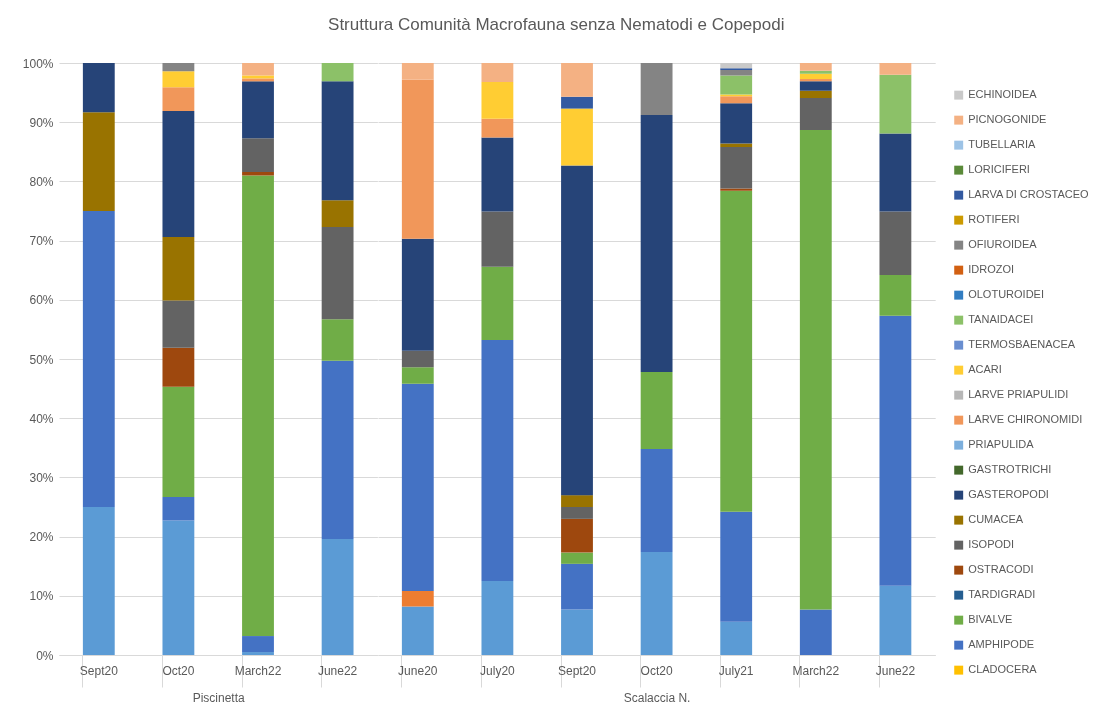  I want to click on legend-label: GASTEROPODI, so click(1008, 494).